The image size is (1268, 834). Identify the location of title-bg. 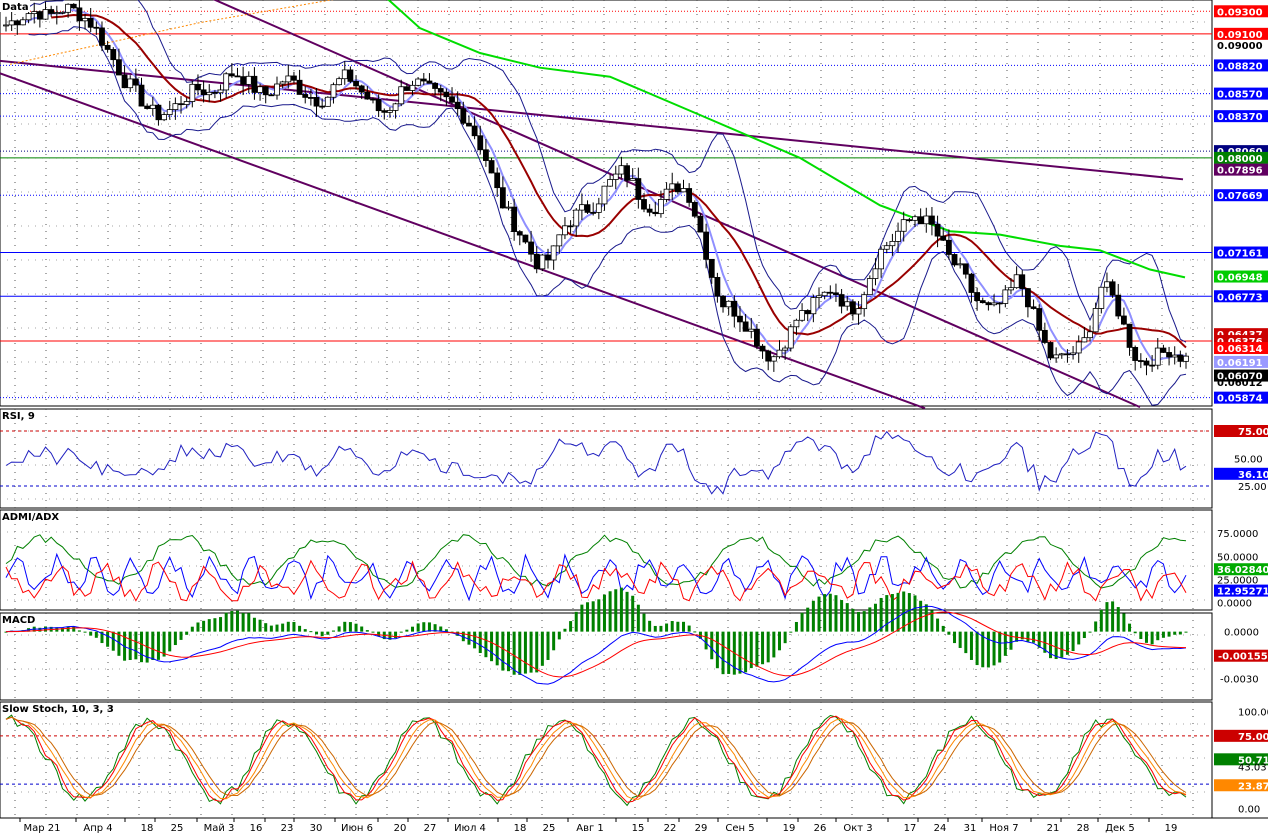
(15, 6).